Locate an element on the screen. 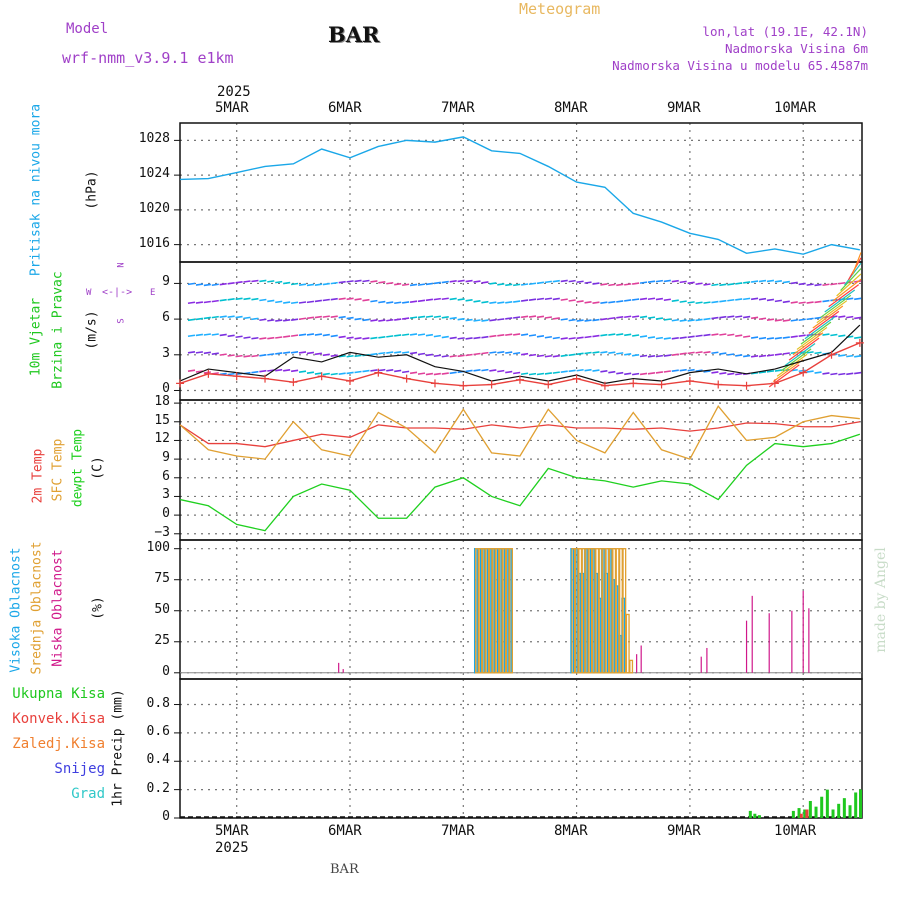  x-tick-label-bottom: 8MAR is located at coordinates (571, 831).